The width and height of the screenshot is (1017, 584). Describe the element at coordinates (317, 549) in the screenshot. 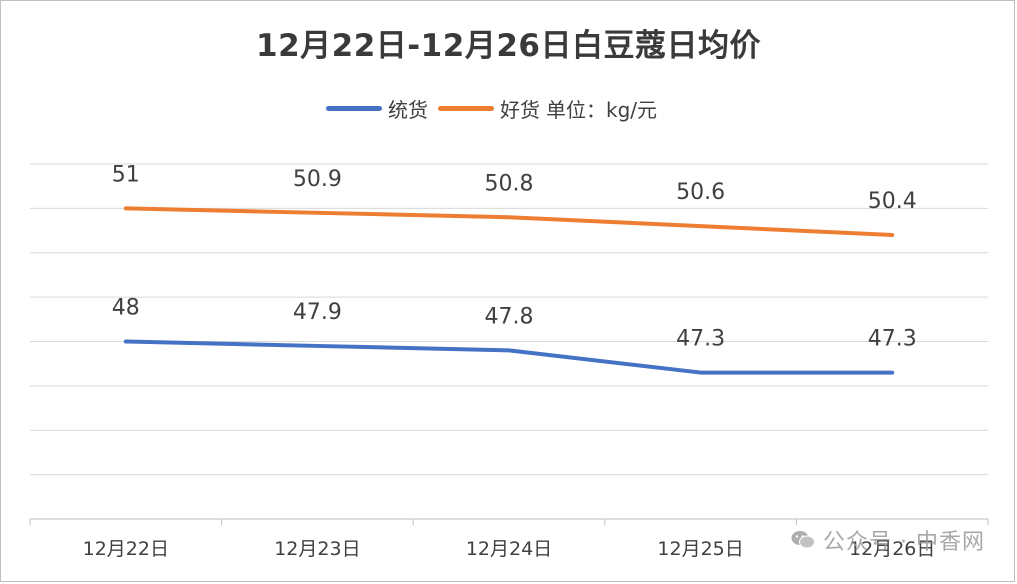

I see `x-tick-label: 12月23日` at that location.